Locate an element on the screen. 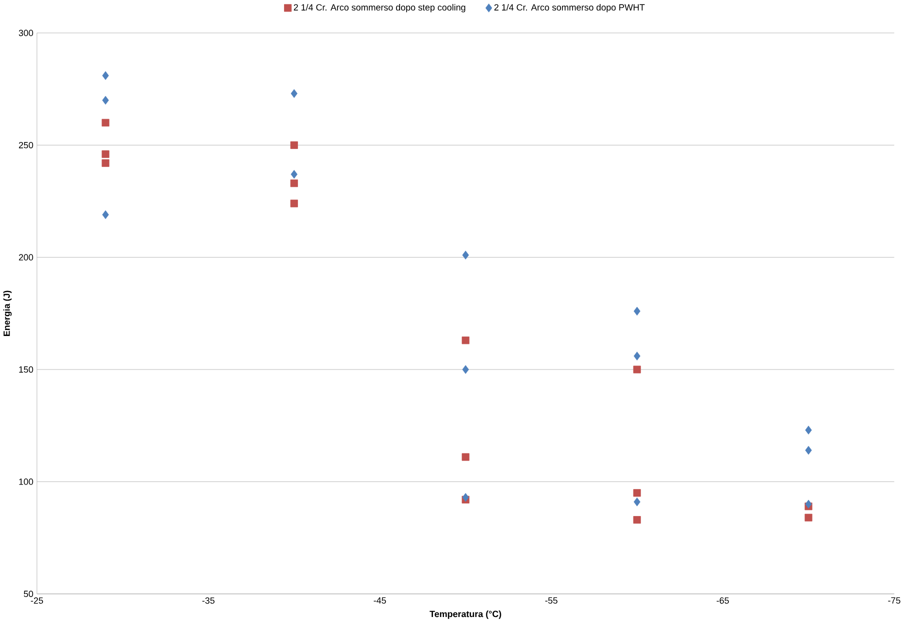  x-tick-label: -55 is located at coordinates (551, 600).